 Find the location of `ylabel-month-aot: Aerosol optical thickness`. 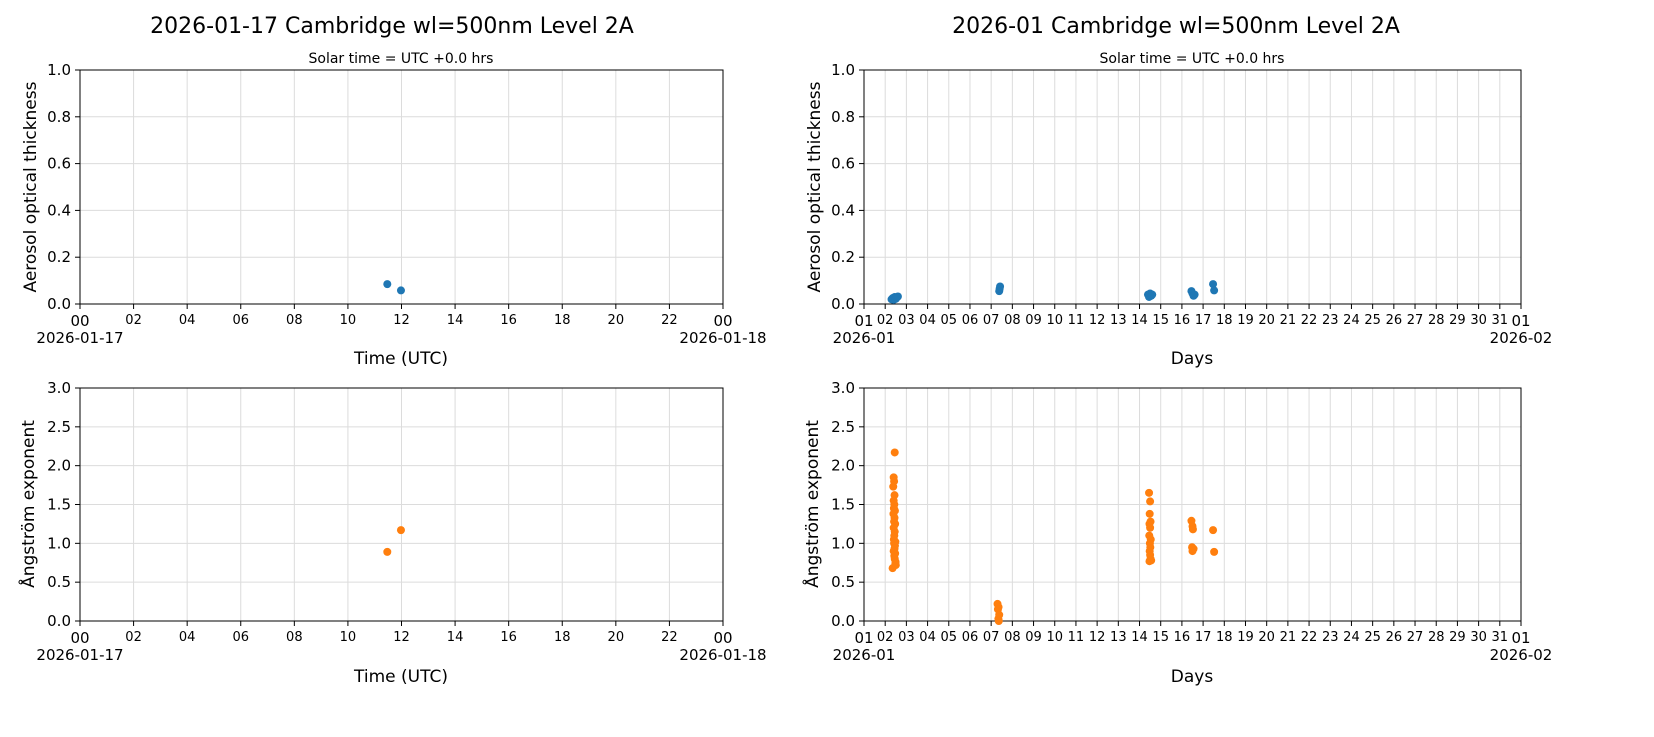

ylabel-month-aot: Aerosol optical thickness is located at coordinates (815, 186).